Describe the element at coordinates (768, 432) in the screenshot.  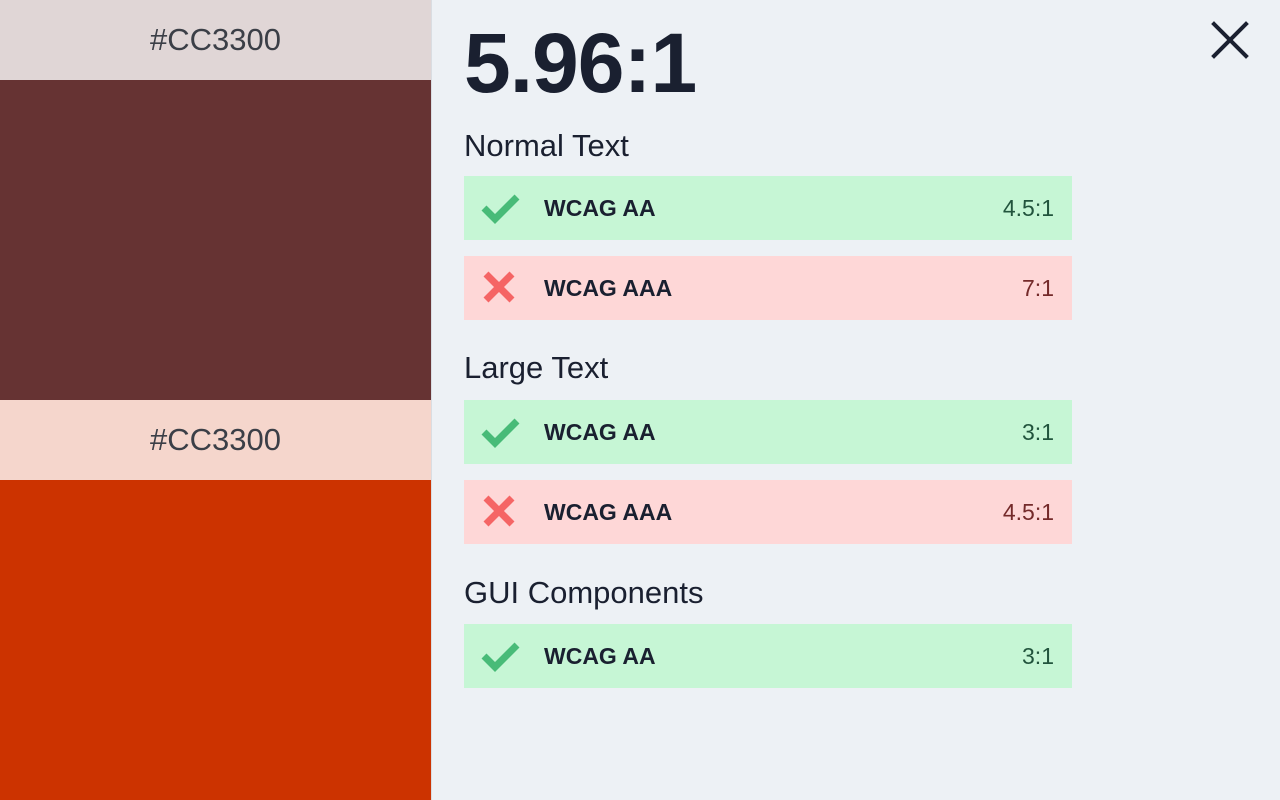
I see `result-row-large-aa: WCAG AA 3:1` at that location.